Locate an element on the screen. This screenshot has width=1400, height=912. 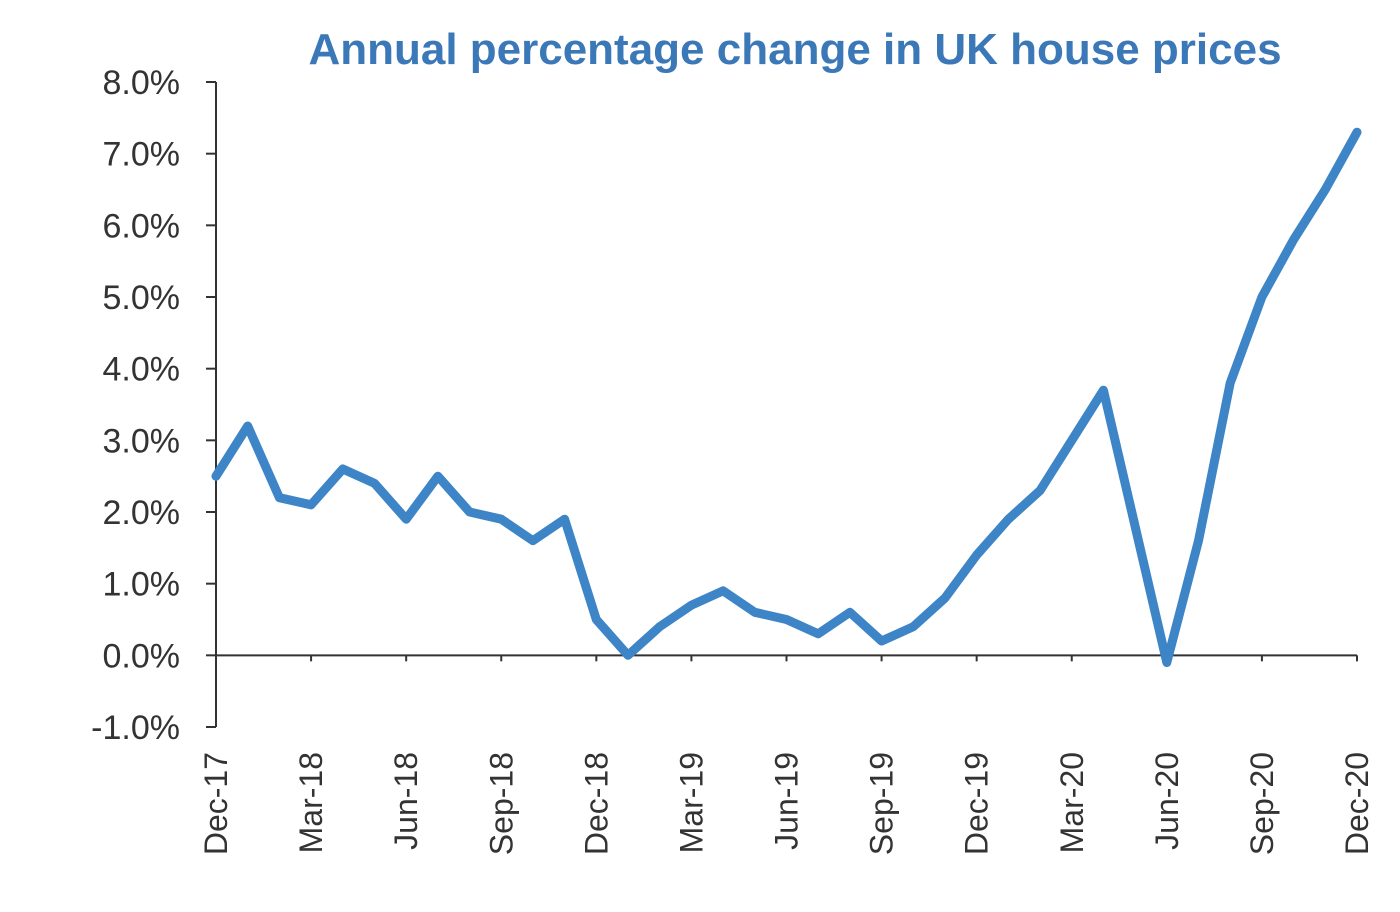
y-tick-label: 5.0% is located at coordinates (142, 298).